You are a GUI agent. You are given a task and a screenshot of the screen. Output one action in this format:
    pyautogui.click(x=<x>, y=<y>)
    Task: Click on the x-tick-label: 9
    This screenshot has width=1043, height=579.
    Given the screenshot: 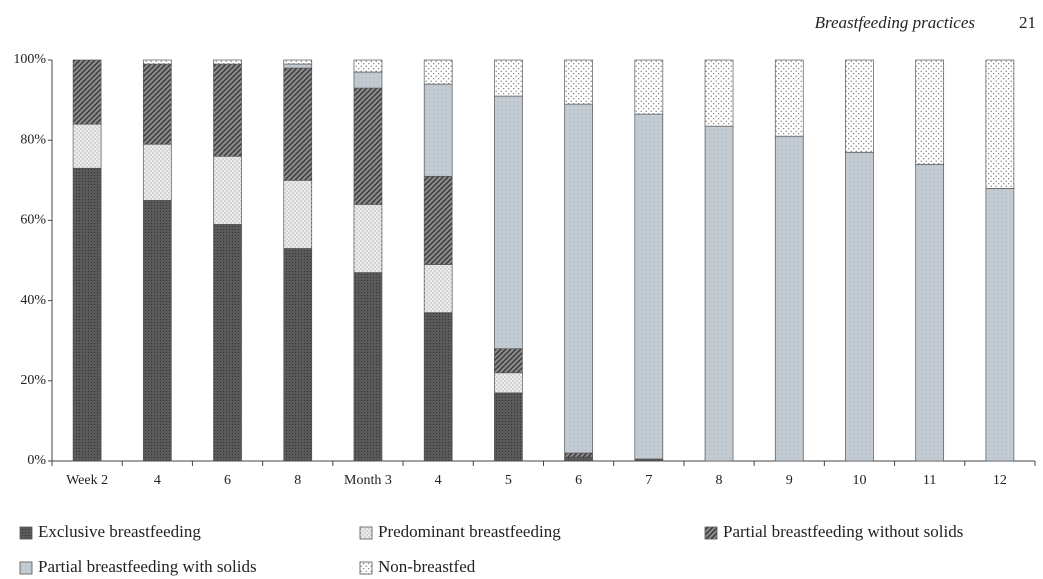 What is the action you would take?
    pyautogui.click(x=789, y=480)
    